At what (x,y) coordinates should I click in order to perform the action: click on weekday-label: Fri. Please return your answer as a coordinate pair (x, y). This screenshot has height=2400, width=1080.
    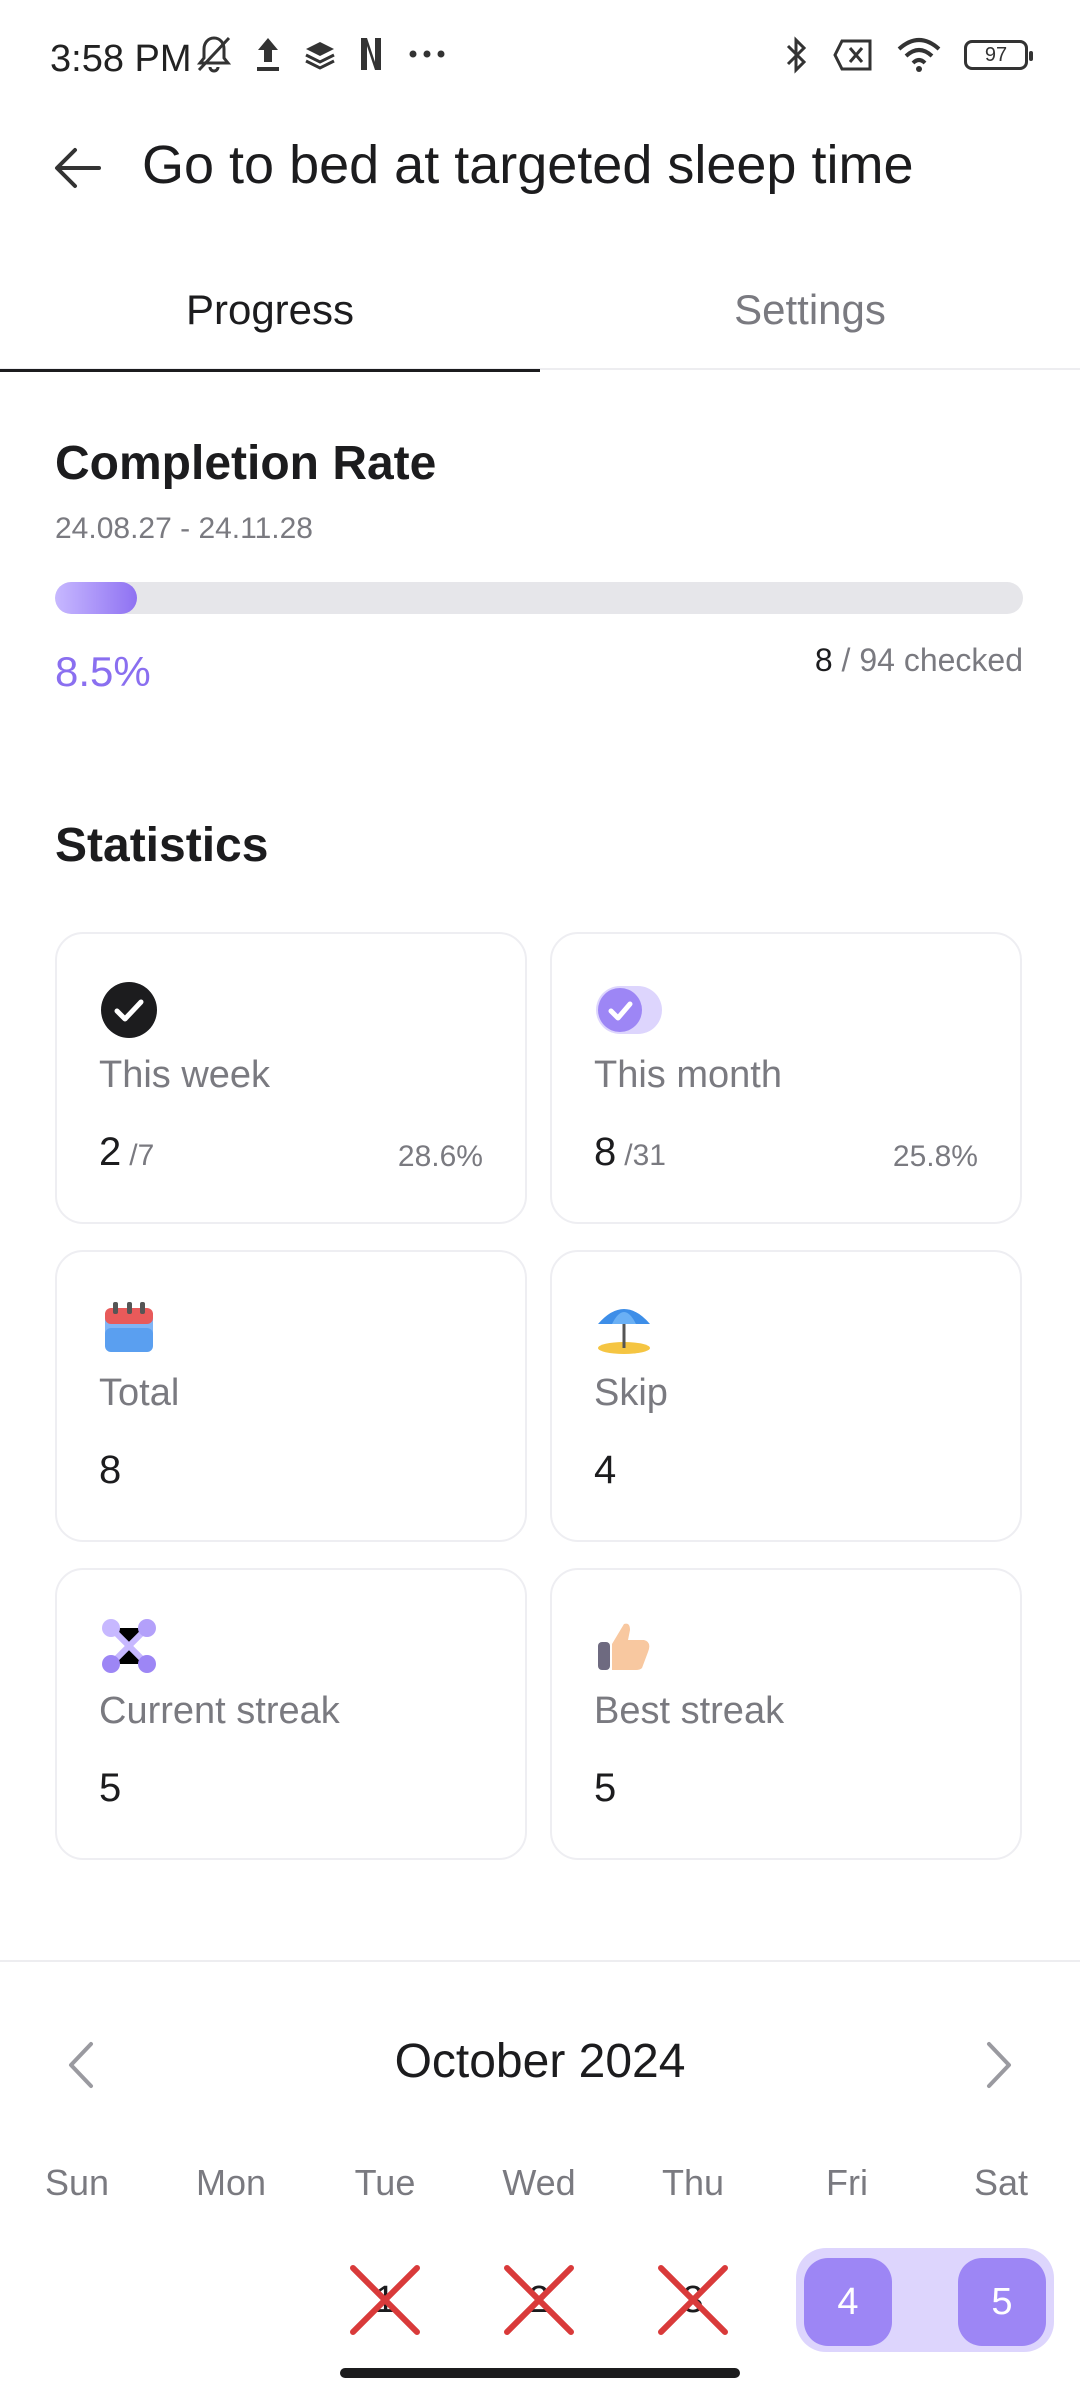
    Looking at the image, I should click on (847, 2182).